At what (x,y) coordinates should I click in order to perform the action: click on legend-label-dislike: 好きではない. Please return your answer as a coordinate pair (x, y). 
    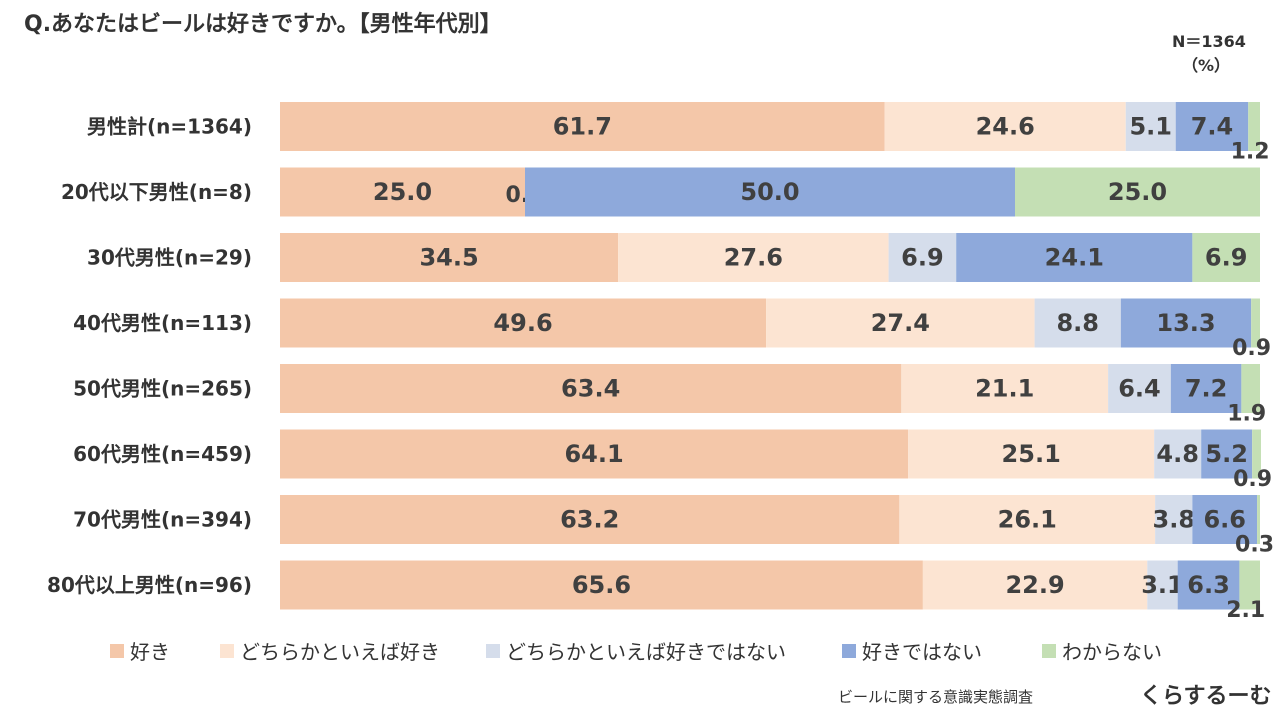
    Looking at the image, I should click on (922, 652).